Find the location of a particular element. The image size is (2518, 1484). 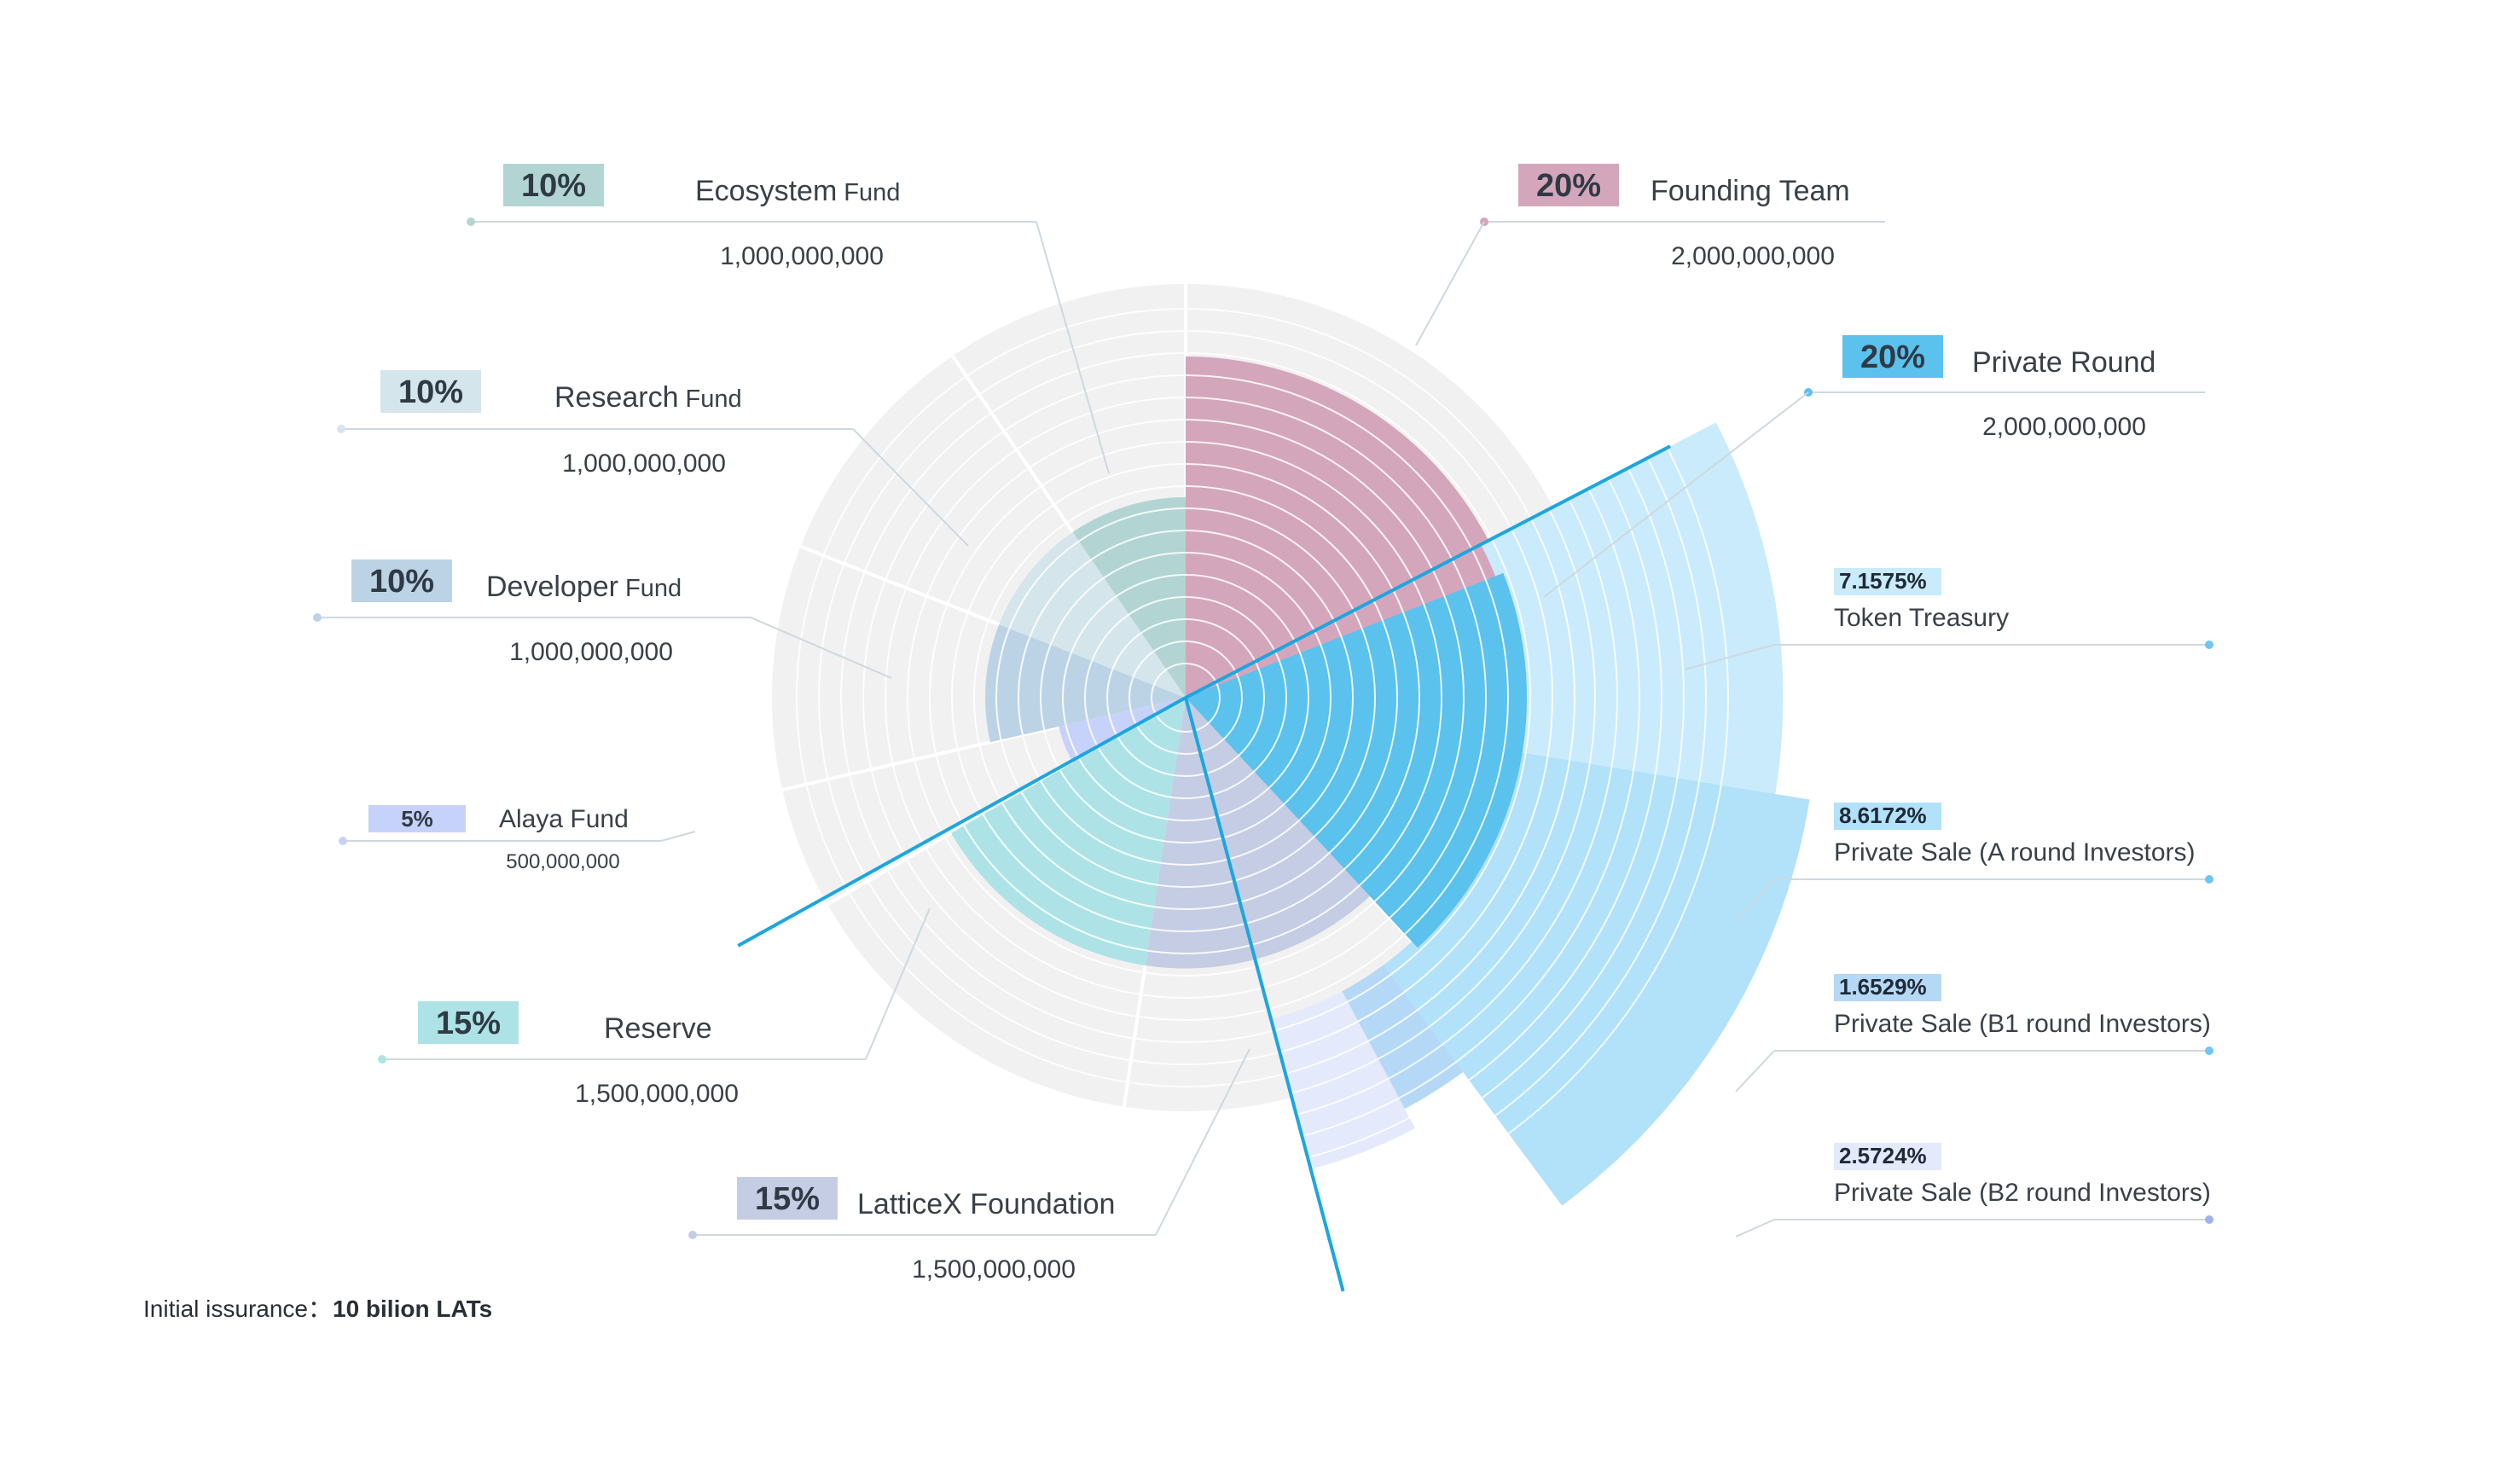

amount-label-founding-team: 2,000,000,000 is located at coordinates (1753, 256).